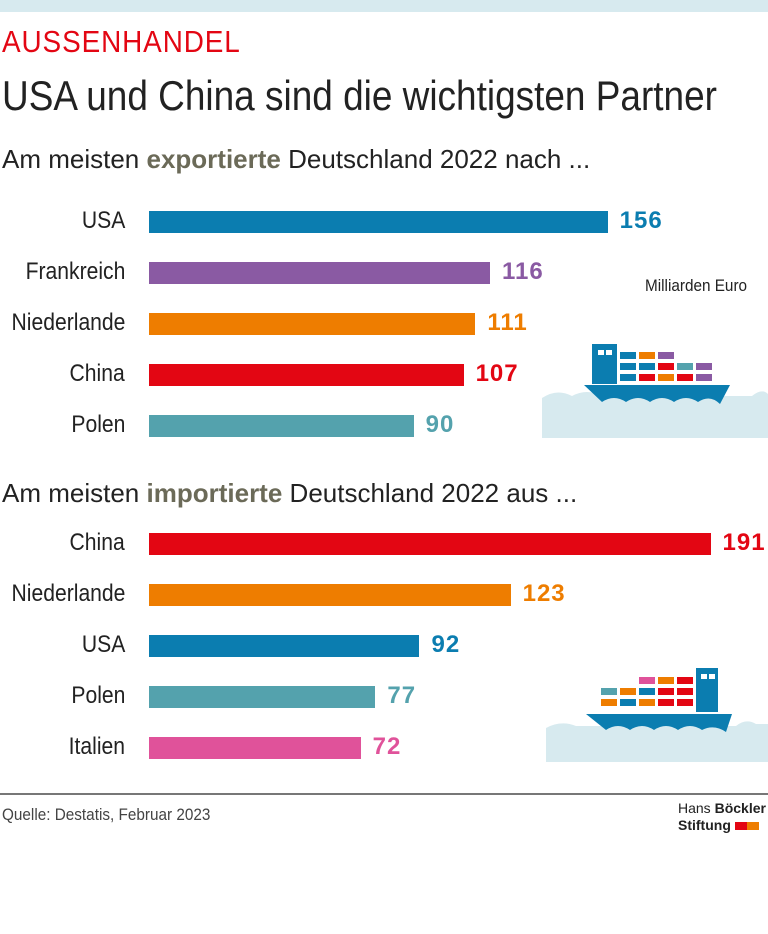 This screenshot has width=768, height=934. What do you see at coordinates (744, 542) in the screenshot?
I see `import-value-label: 191` at bounding box center [744, 542].